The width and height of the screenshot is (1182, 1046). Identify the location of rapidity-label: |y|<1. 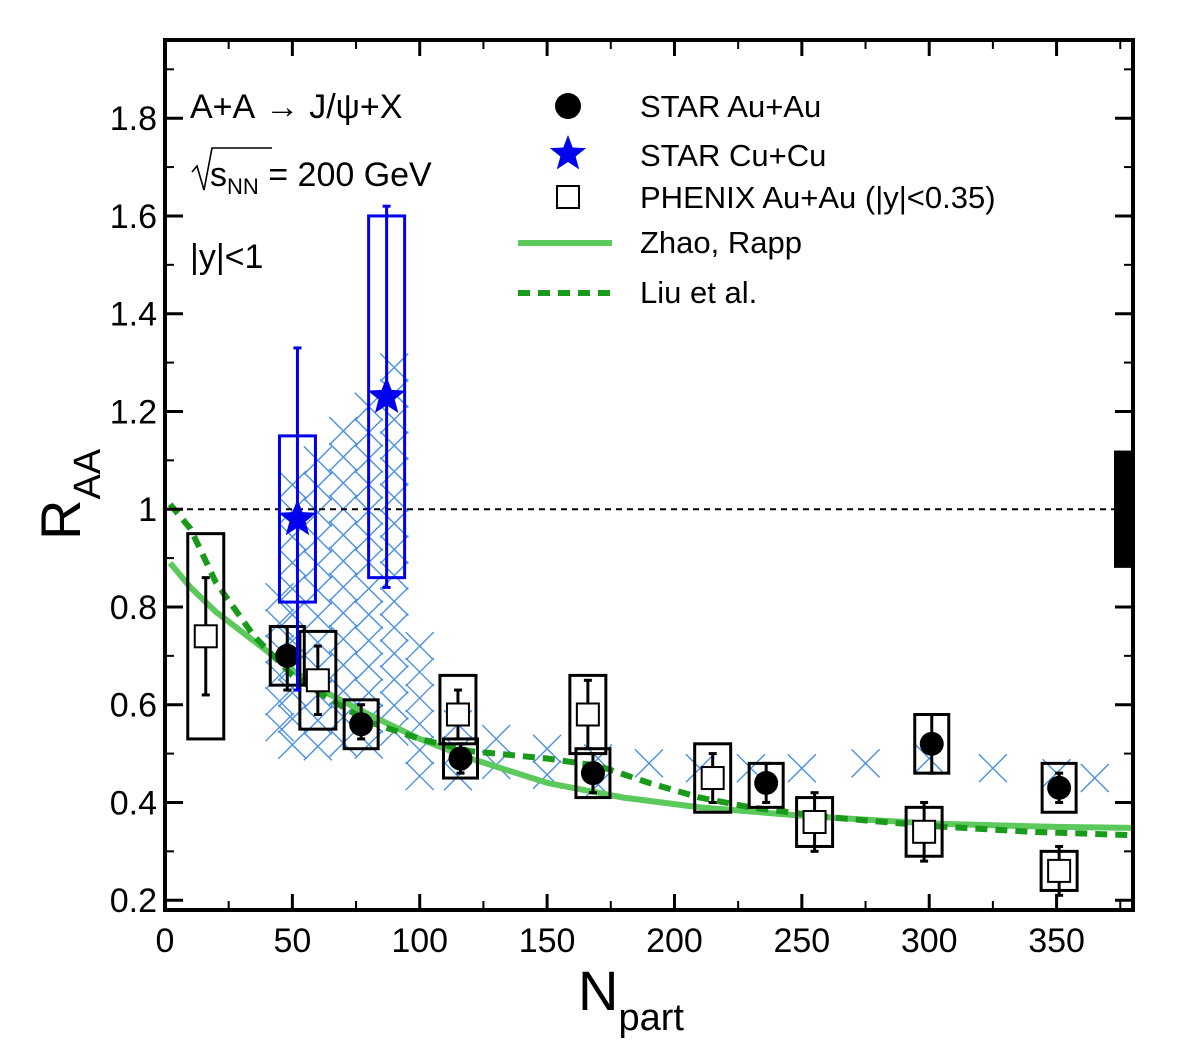
(226, 257).